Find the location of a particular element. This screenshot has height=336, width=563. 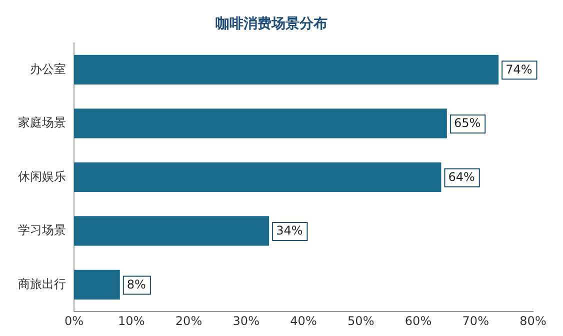

data-label: 65% is located at coordinates (467, 123).